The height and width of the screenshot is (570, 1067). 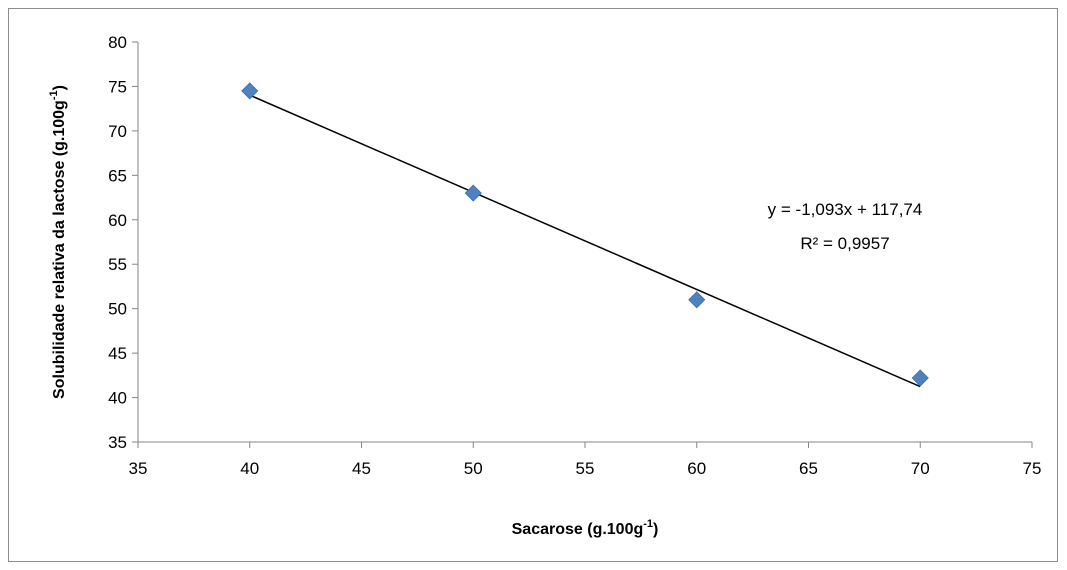 I want to click on y-tick-label: 55, so click(x=117, y=264).